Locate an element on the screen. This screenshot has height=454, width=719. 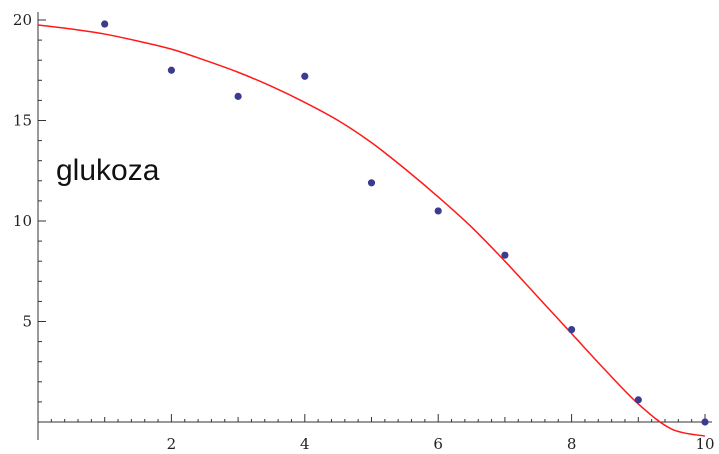
x-tick-label: 8 is located at coordinates (572, 444).